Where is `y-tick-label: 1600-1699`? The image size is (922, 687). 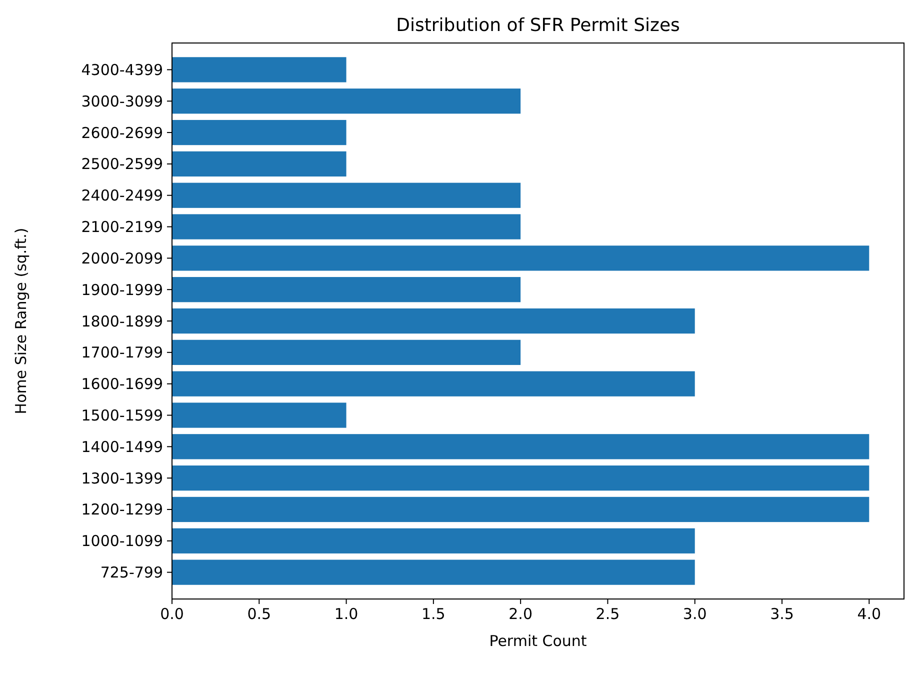
y-tick-label: 1600-1699 is located at coordinates (122, 384).